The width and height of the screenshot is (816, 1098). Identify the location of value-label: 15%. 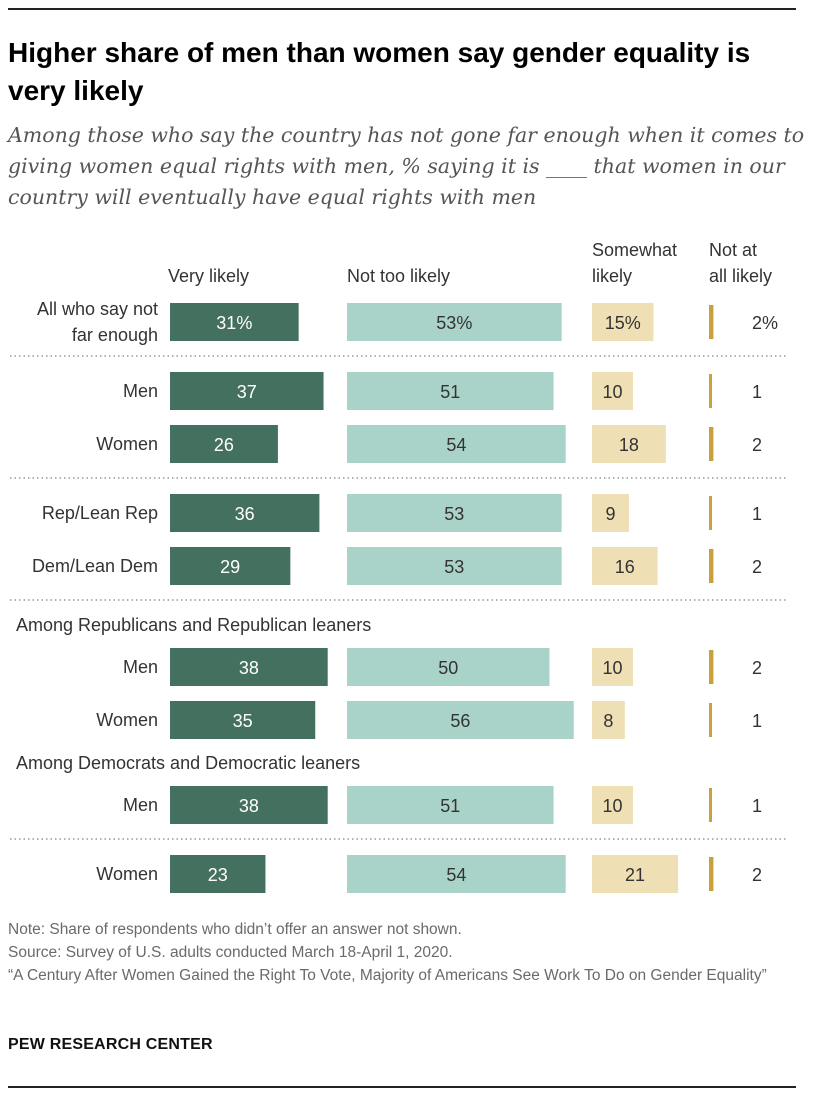
(623, 323).